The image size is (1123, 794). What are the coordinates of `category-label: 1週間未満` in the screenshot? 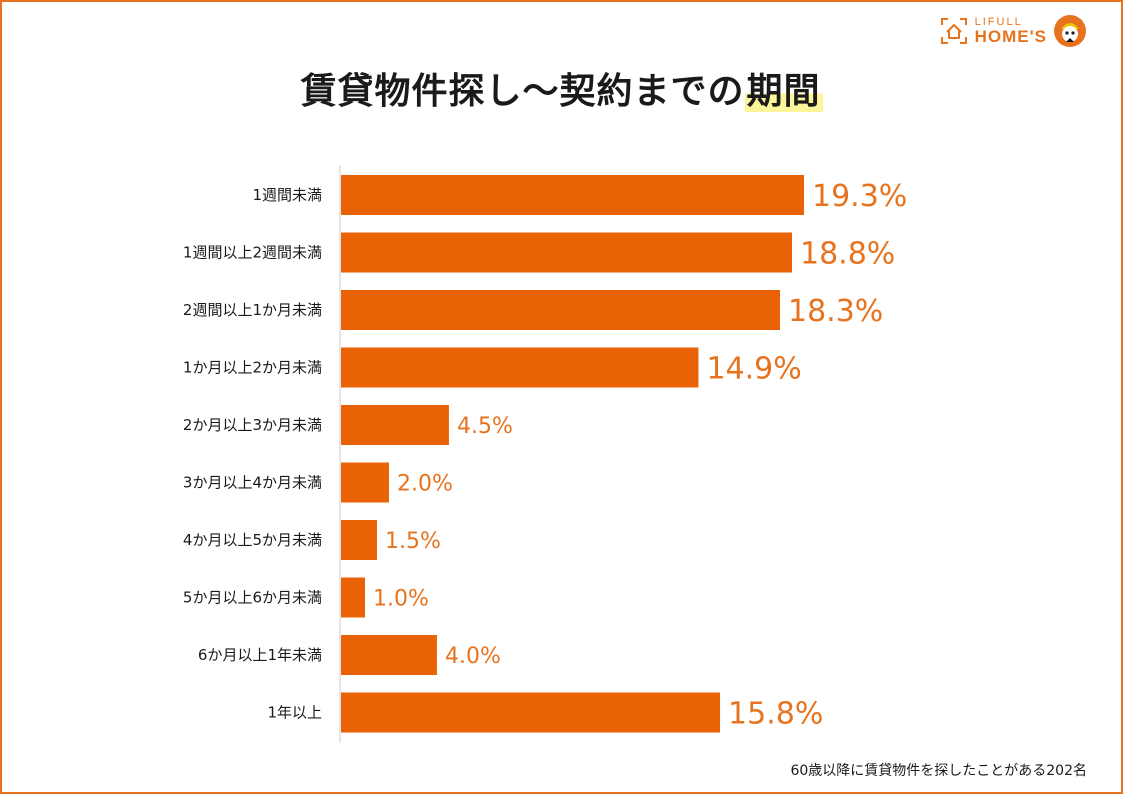 It's located at (287, 195).